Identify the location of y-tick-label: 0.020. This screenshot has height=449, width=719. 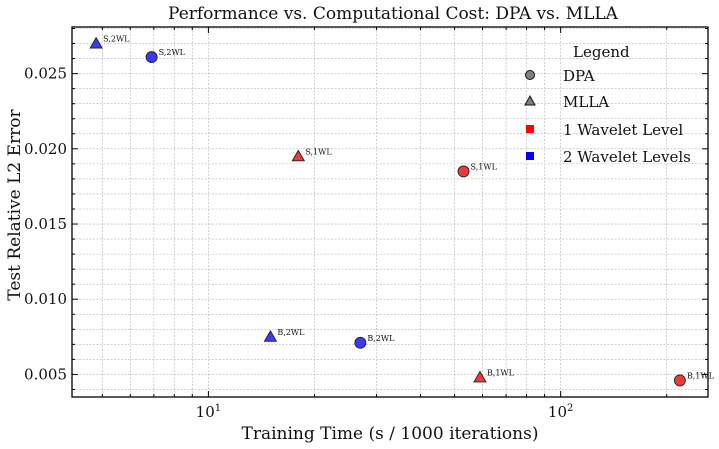
(45, 149).